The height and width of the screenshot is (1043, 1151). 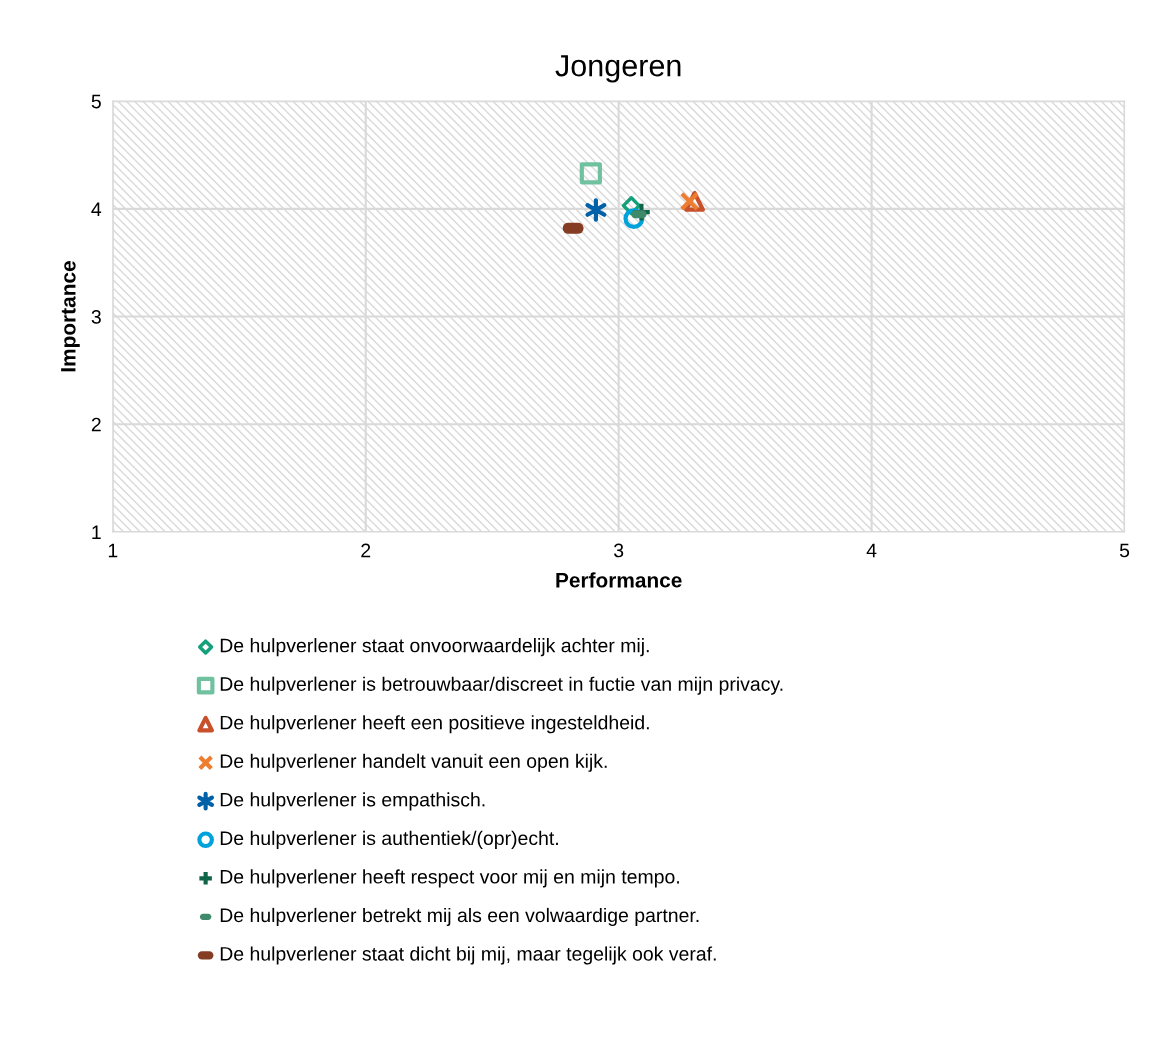 I want to click on x-tick-label: 4, so click(x=871, y=550).